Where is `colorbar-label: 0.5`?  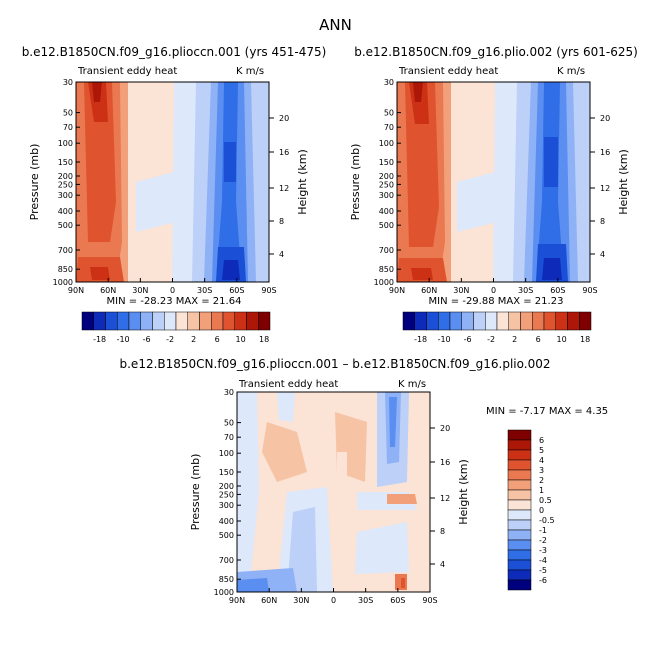 colorbar-label: 0.5 is located at coordinates (545, 500).